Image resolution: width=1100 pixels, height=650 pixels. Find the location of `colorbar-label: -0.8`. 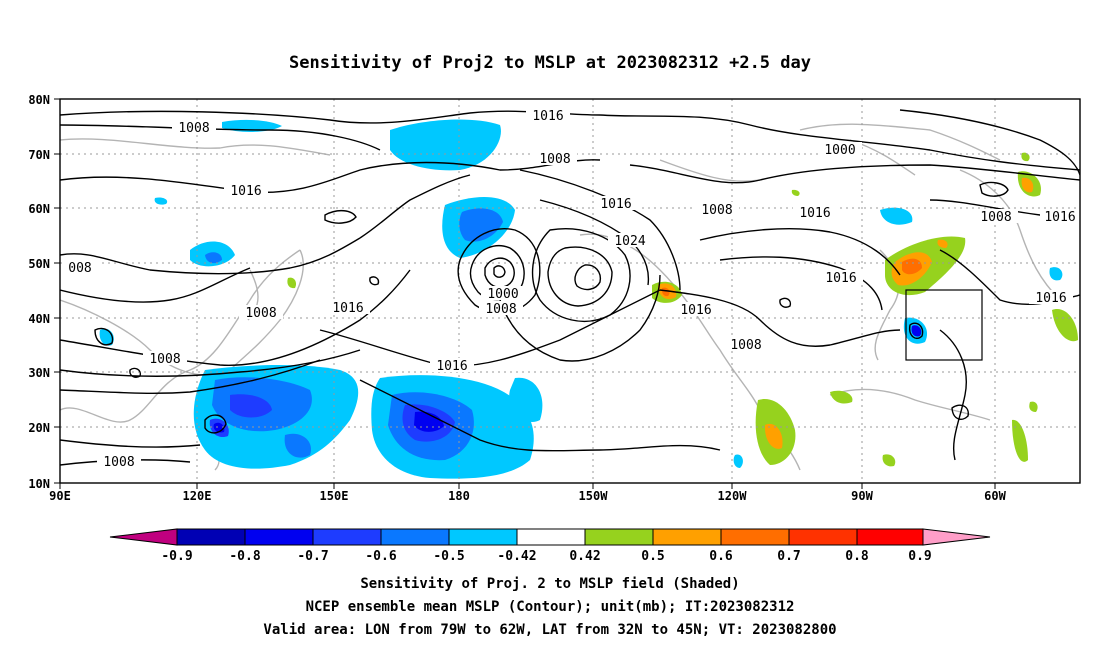

colorbar-label: -0.8 is located at coordinates (244, 556).